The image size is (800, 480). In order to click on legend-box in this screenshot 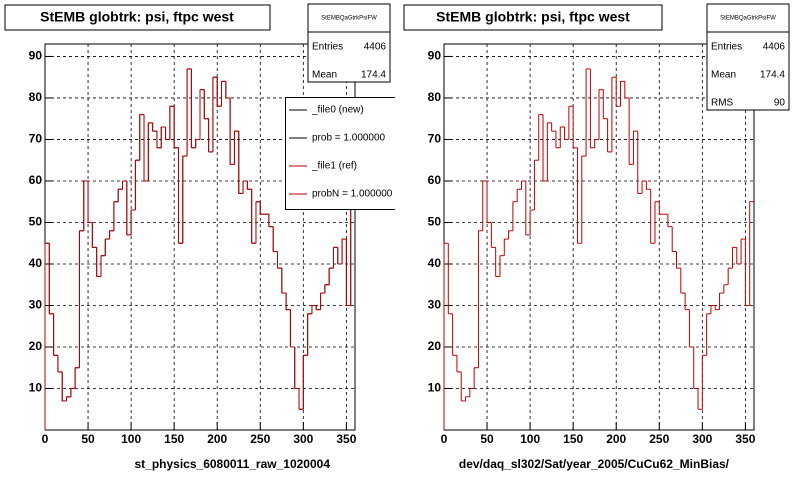, I will do `click(340, 153)`.